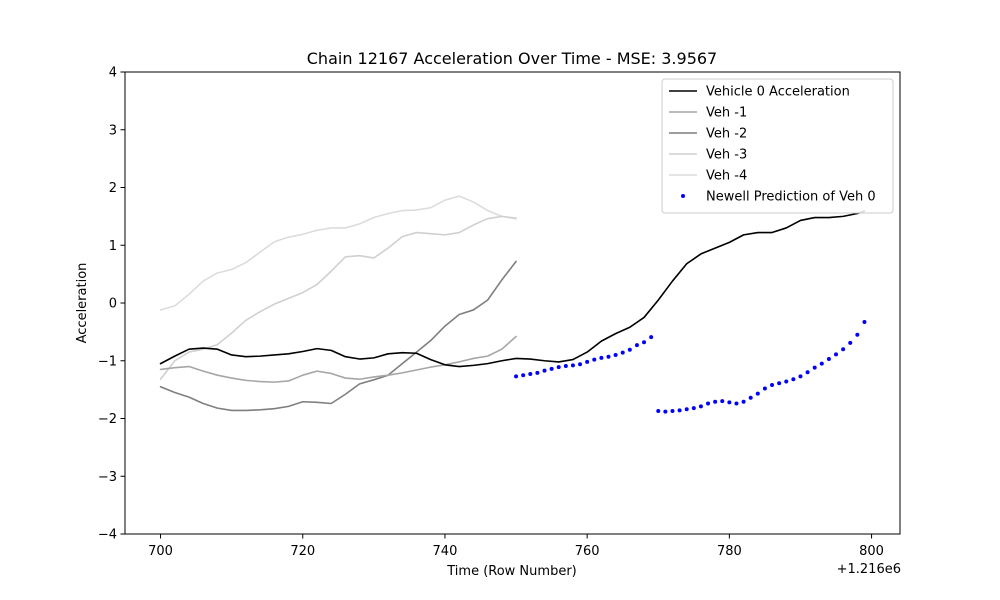  What do you see at coordinates (726, 176) in the screenshot?
I see `legend-label-veh-4: Veh -4` at bounding box center [726, 176].